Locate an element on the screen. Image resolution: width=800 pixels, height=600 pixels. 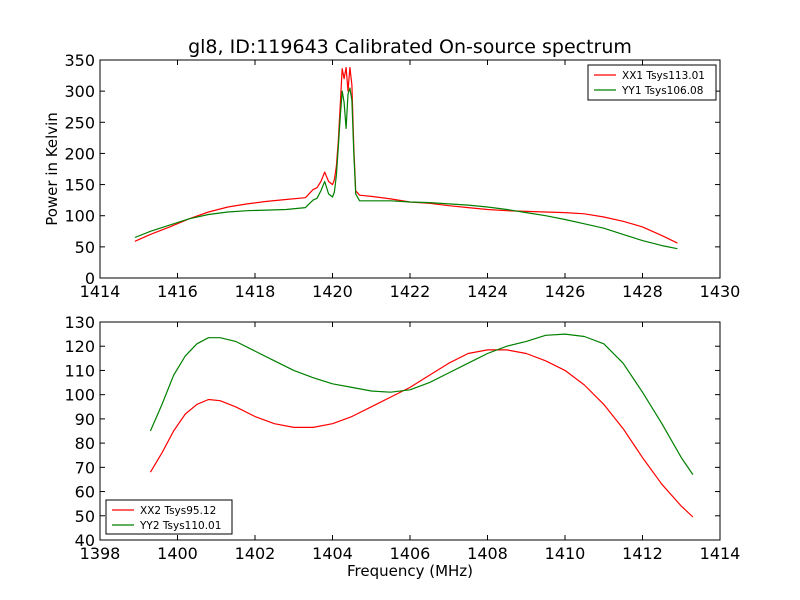
x-tick-label: 1420 is located at coordinates (332, 291).